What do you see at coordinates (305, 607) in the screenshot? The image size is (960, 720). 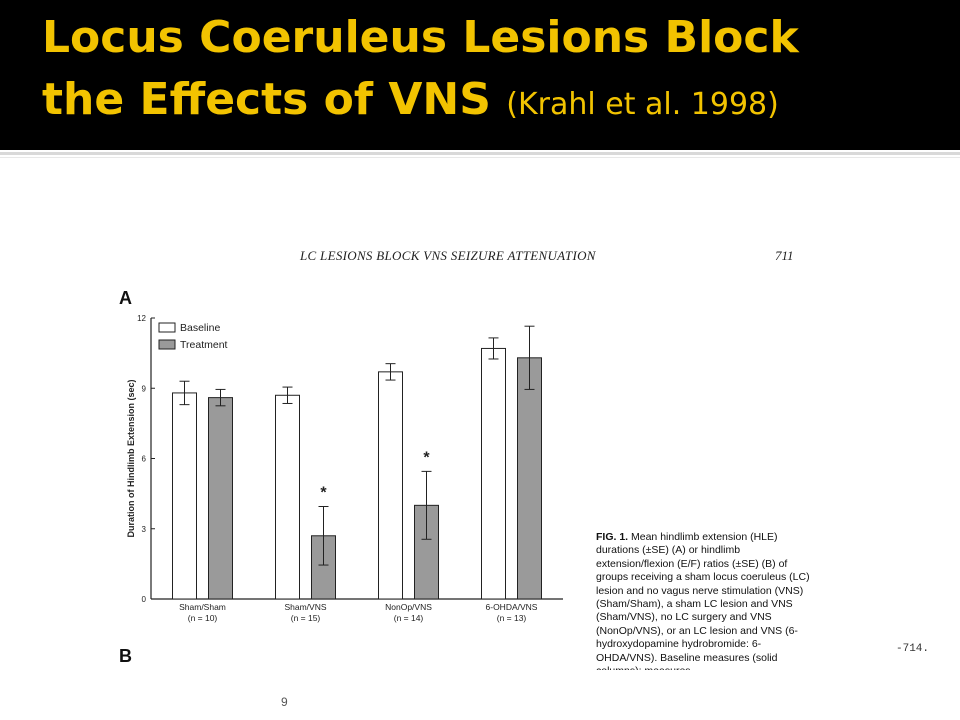 I see `x-category-label: Sham/VNS` at bounding box center [305, 607].